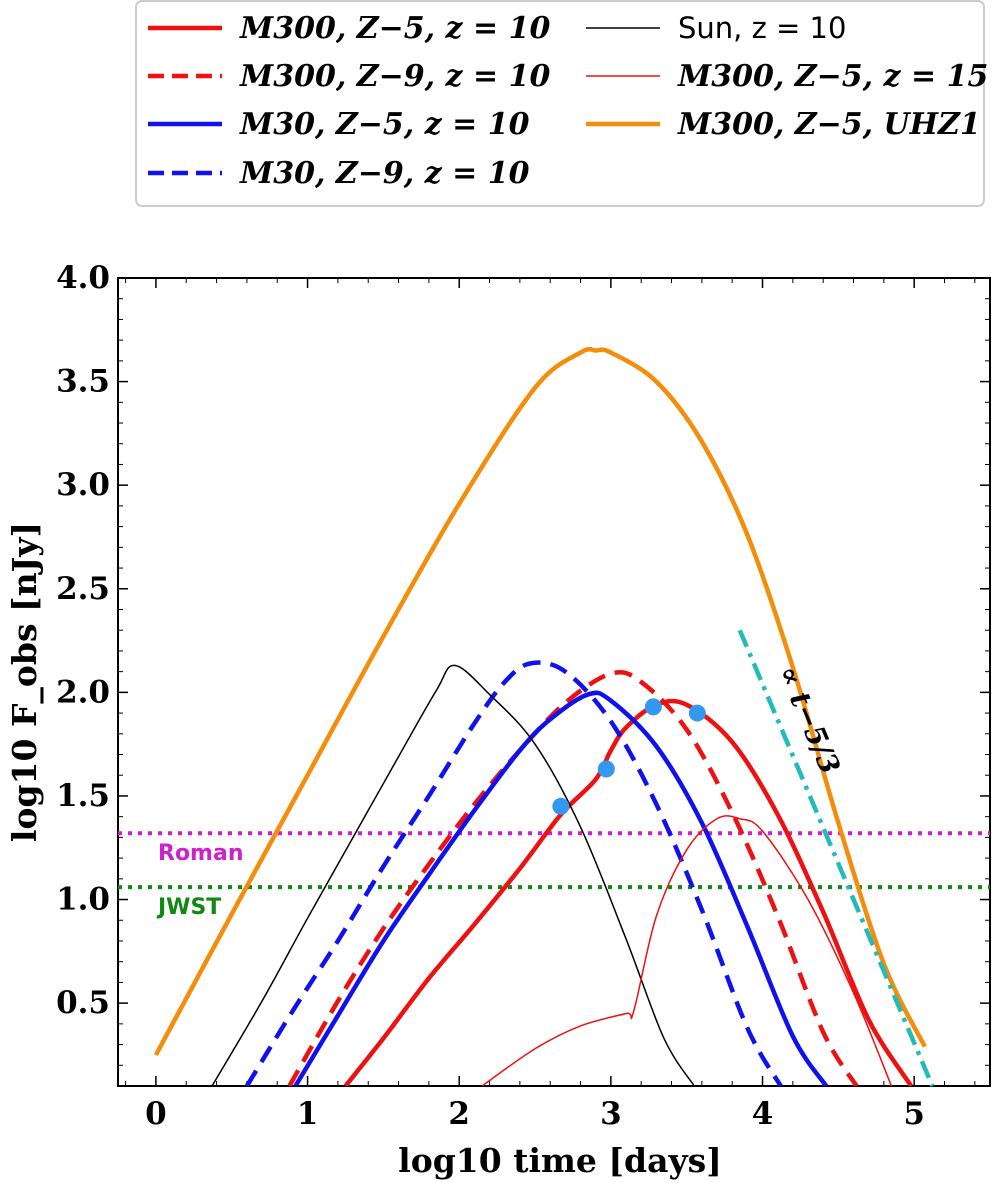 The image size is (1001, 1183). What do you see at coordinates (83, 382) in the screenshot?
I see `y-tick-label: 3.5` at bounding box center [83, 382].